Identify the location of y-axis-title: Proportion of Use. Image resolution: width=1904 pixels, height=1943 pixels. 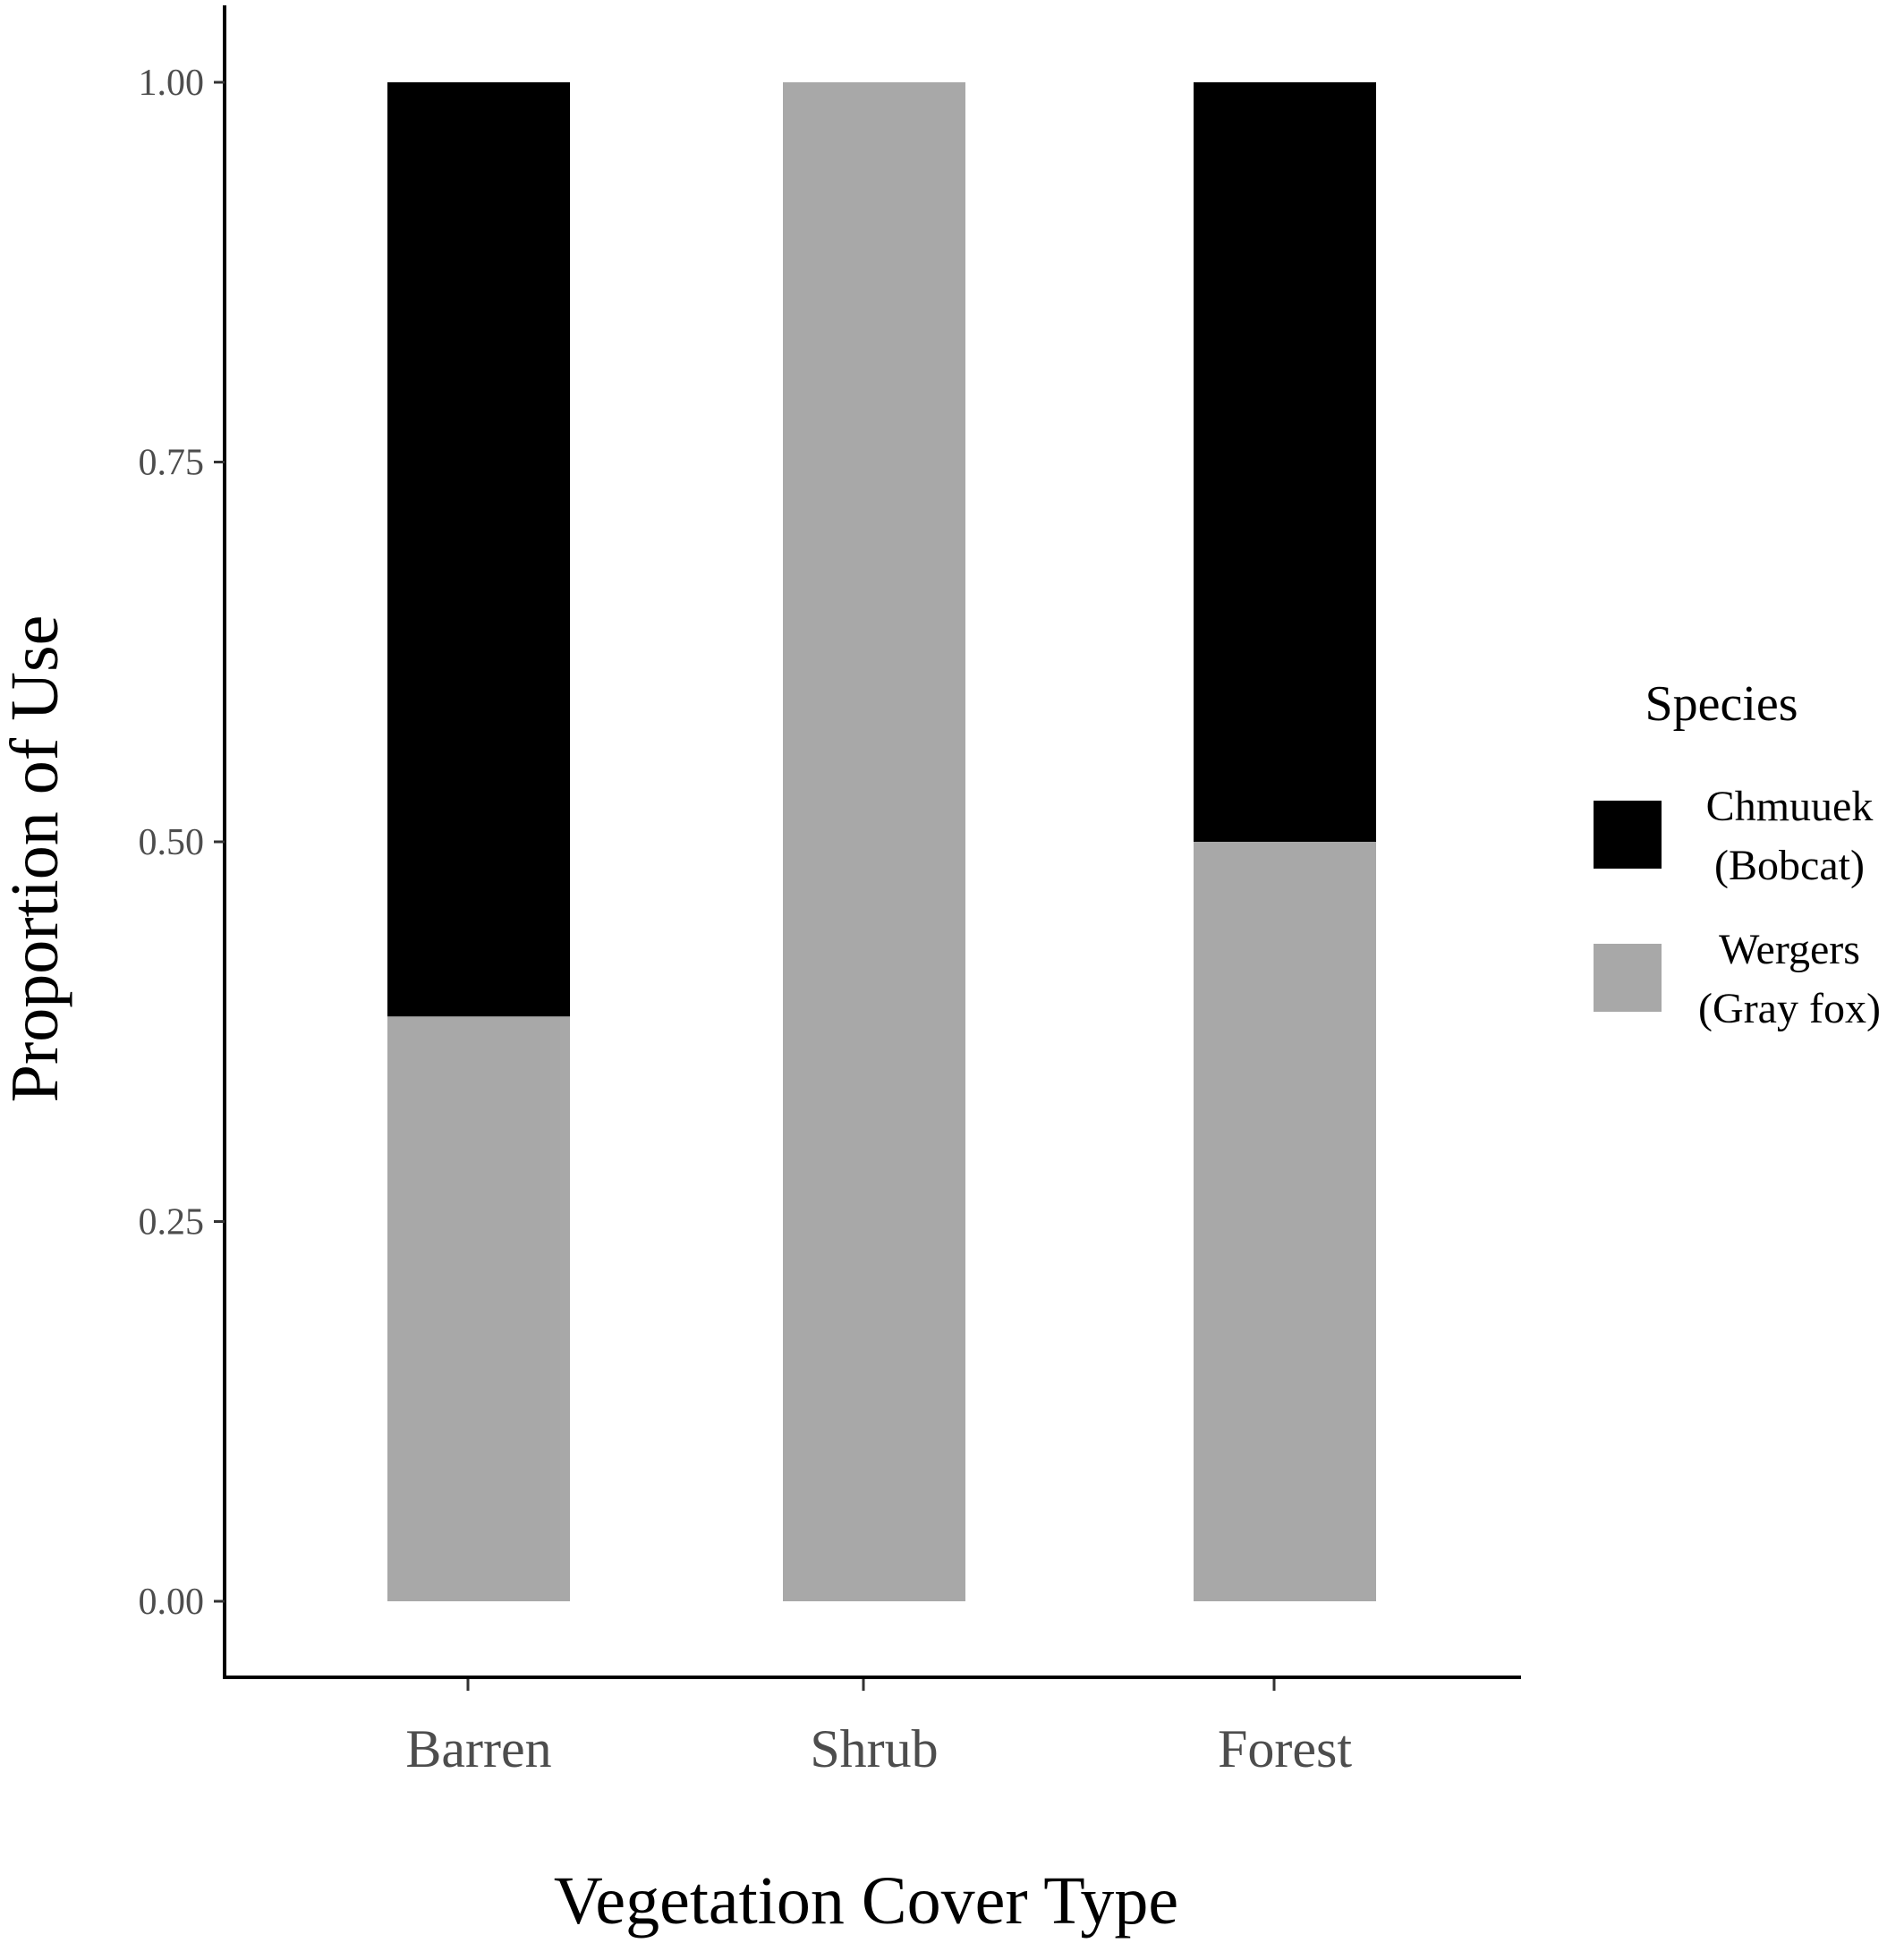
(36, 859).